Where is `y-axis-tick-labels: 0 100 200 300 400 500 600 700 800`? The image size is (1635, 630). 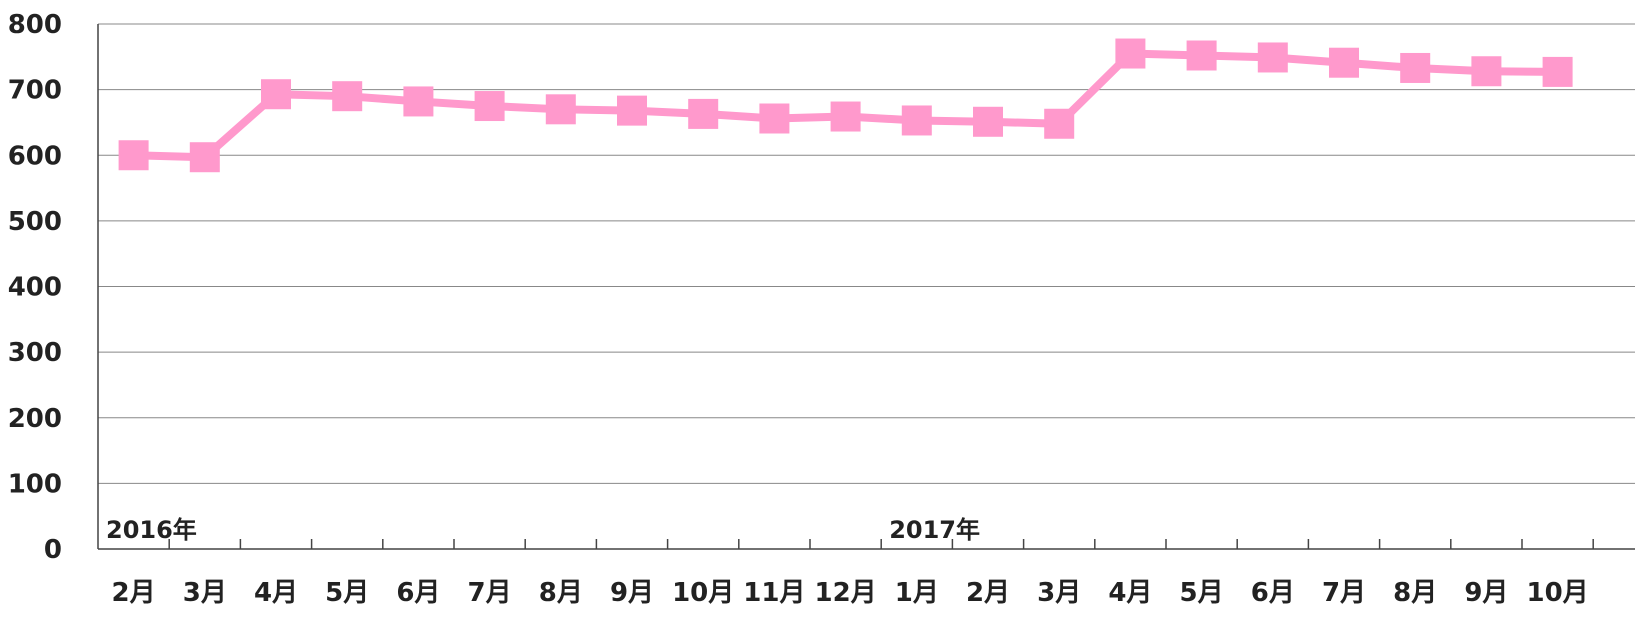 y-axis-tick-labels: 0 100 200 300 400 500 600 700 800 is located at coordinates (35, 287).